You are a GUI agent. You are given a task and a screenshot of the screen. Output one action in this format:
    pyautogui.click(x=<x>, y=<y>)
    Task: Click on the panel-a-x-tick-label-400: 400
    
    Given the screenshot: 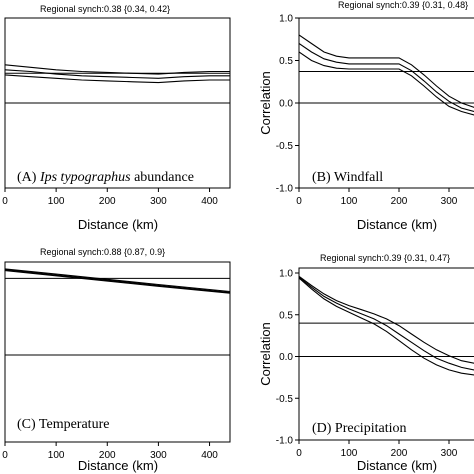 What is the action you would take?
    pyautogui.click(x=209, y=201)
    